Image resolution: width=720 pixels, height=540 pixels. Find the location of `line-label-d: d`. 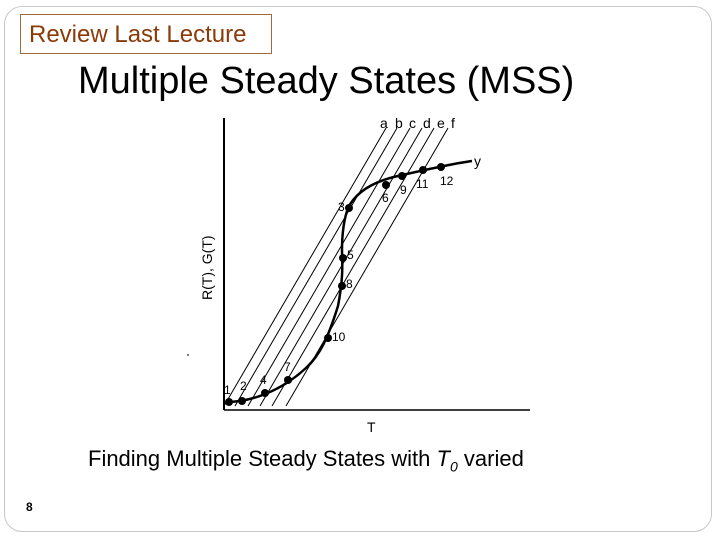

line-label-d: d is located at coordinates (427, 123).